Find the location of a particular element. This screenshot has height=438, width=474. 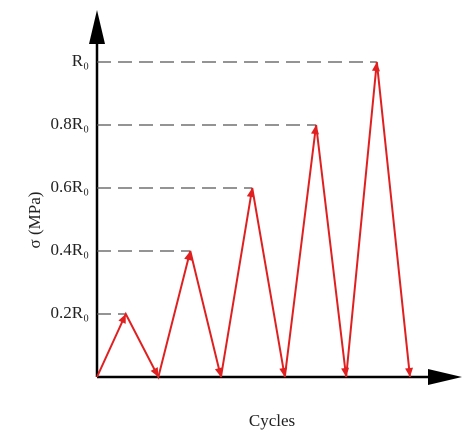

y-tick-label: 0.8R₀ is located at coordinates (69, 123).